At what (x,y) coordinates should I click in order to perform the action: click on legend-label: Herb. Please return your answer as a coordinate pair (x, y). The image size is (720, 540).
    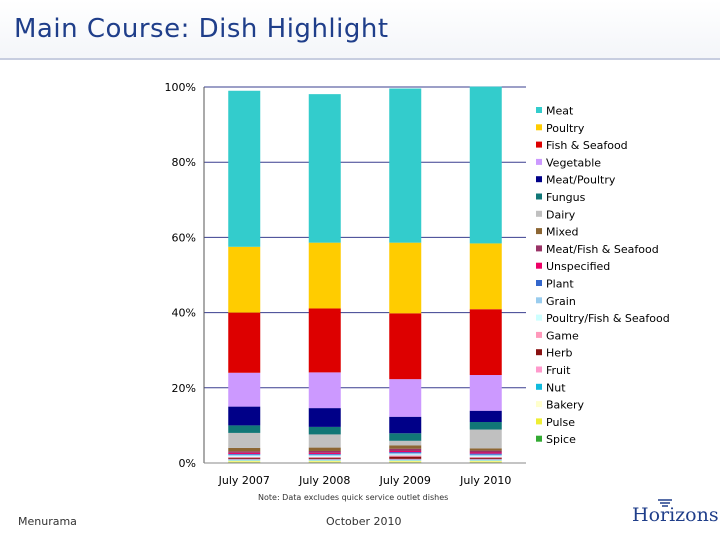
    Looking at the image, I should click on (559, 353).